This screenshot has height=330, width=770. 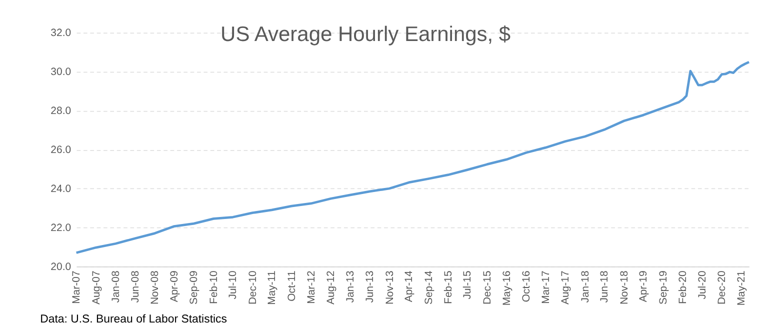 What do you see at coordinates (194, 287) in the screenshot?
I see `x-tick-label: Sep-09` at bounding box center [194, 287].